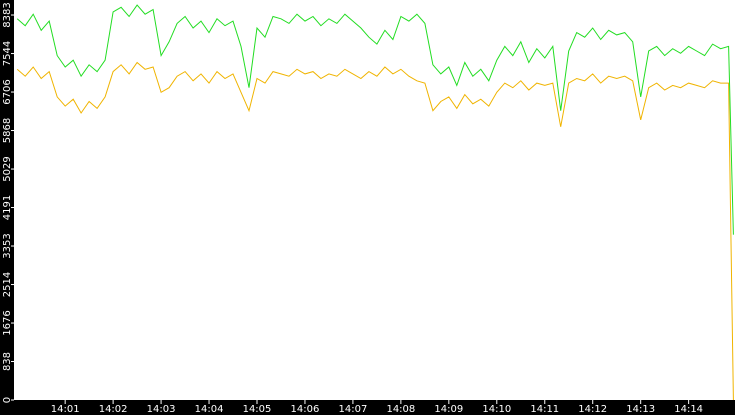  I want to click on x-tick-label: 14:11, so click(544, 409).